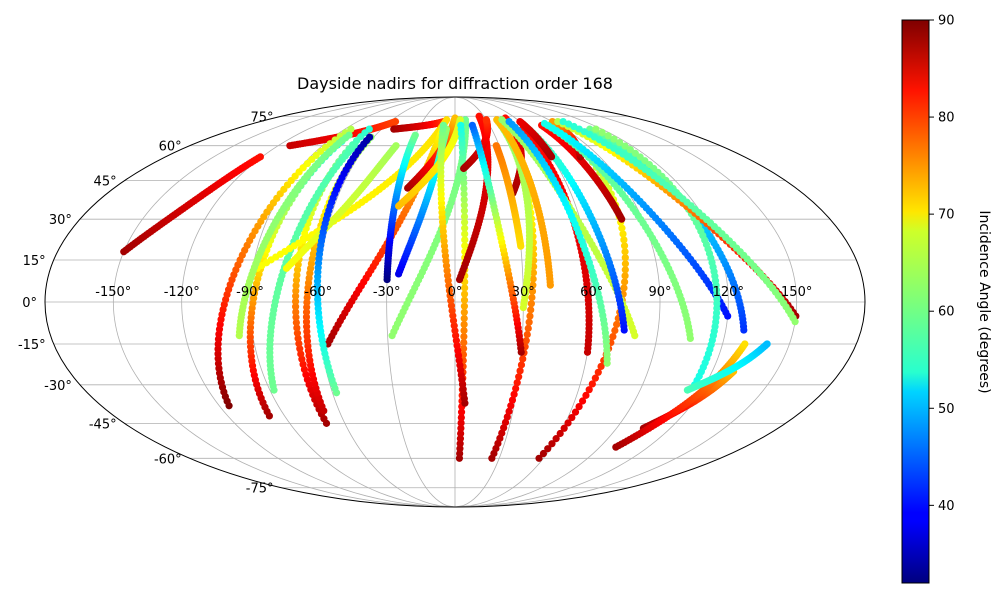  What do you see at coordinates (984, 301) in the screenshot?
I see `colorbar-label: Incidence Angle (degrees)` at bounding box center [984, 301].